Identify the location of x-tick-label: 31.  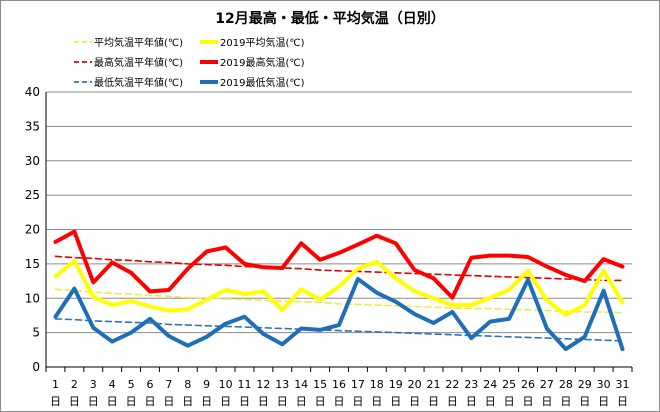
(623, 384).